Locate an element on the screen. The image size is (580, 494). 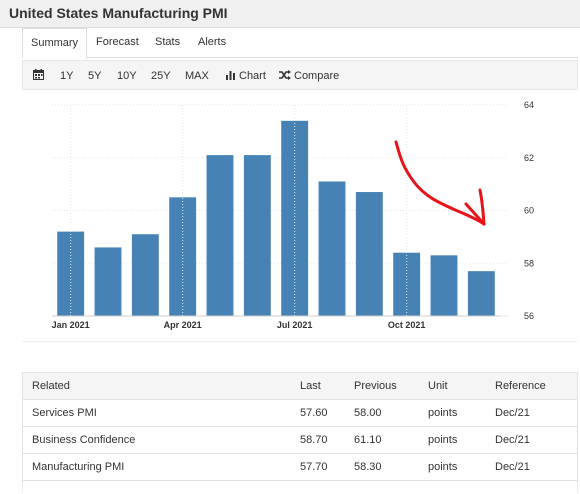
page-title: United States Manufacturing PMI is located at coordinates (118, 13).